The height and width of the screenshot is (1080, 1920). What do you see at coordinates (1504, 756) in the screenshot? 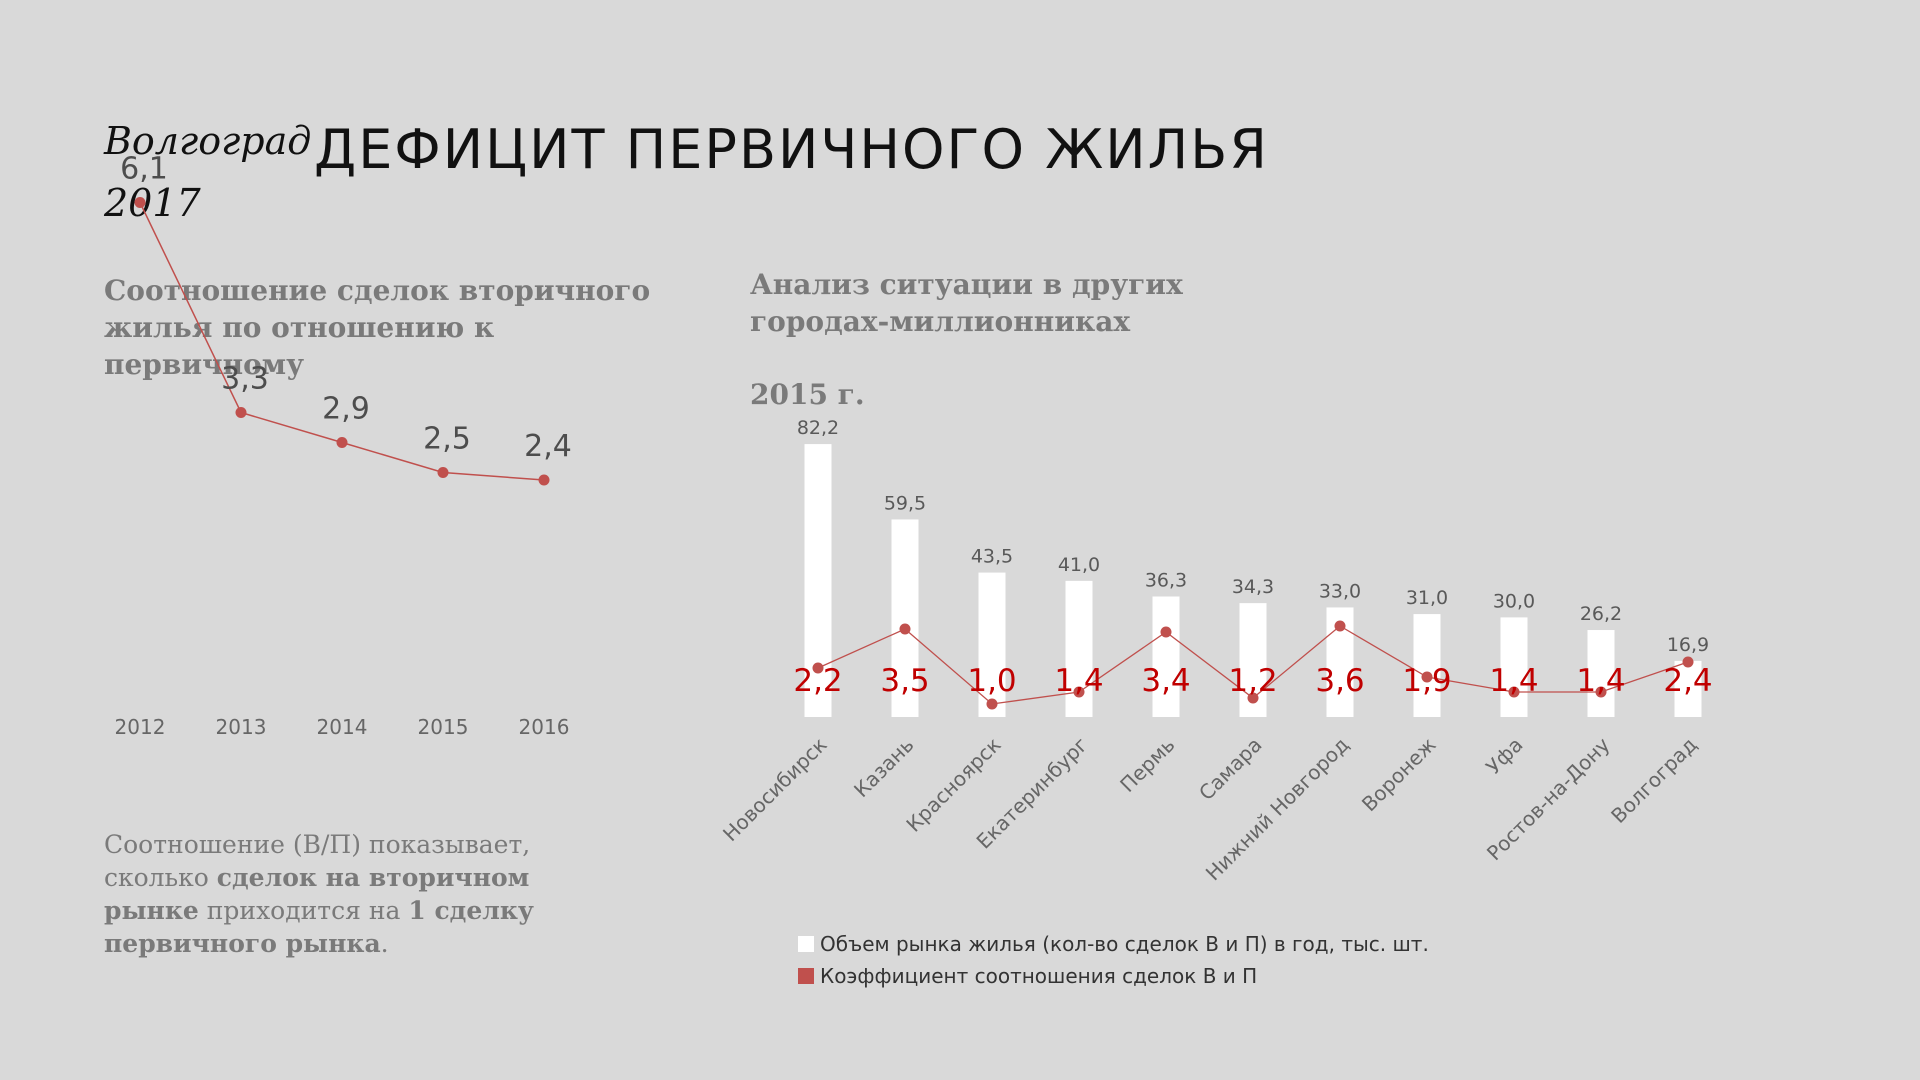
I see `city-x-label: Уфа` at bounding box center [1504, 756].